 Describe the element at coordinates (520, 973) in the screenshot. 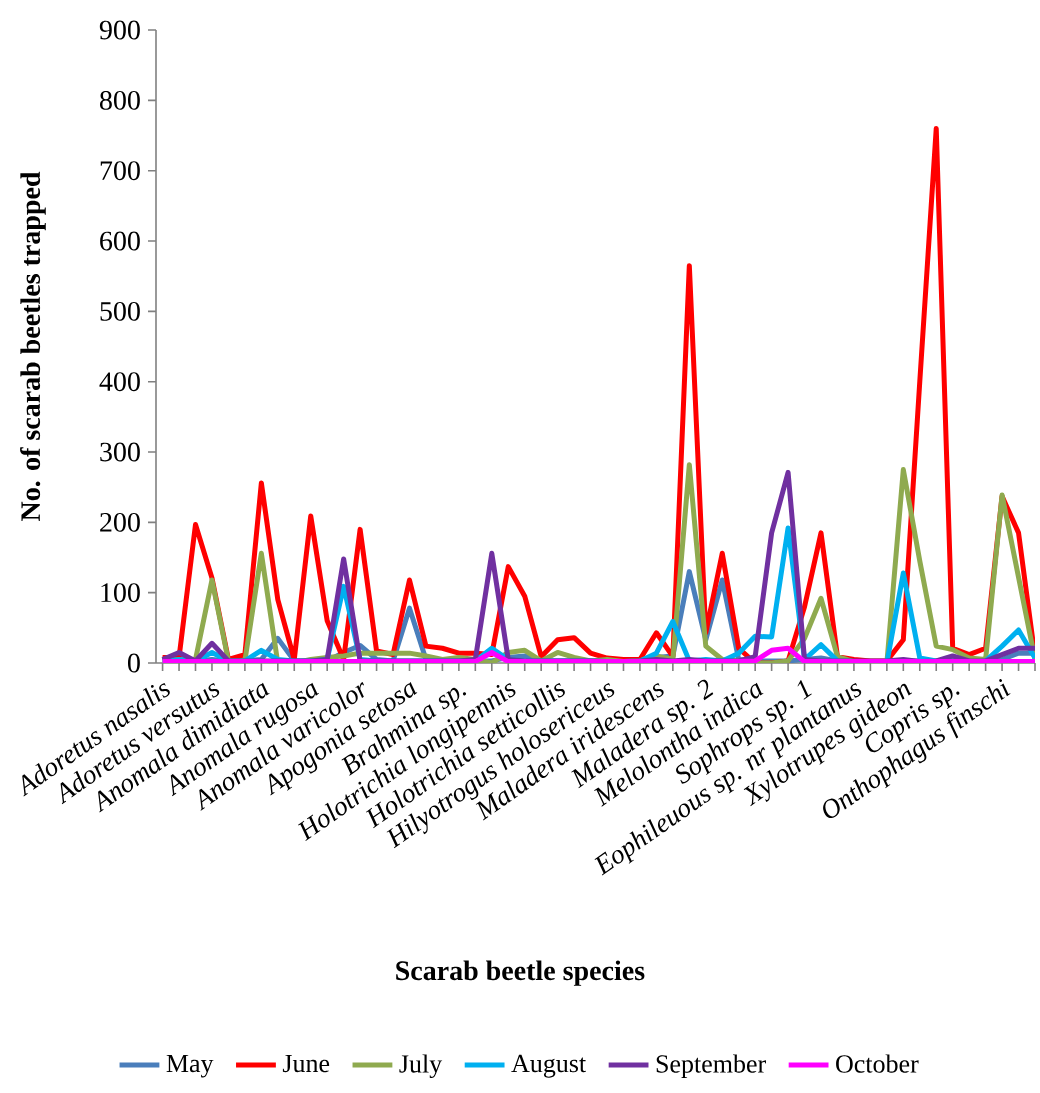

I see `x-axis-title: Scarab beetle species` at that location.